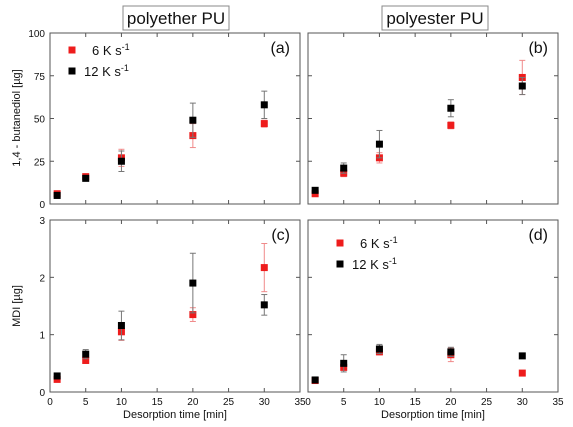 The height and width of the screenshot is (427, 573). What do you see at coordinates (17, 117) in the screenshot?
I see `y-axis-title-top: 1,4 - butanediol [µg]` at bounding box center [17, 117].